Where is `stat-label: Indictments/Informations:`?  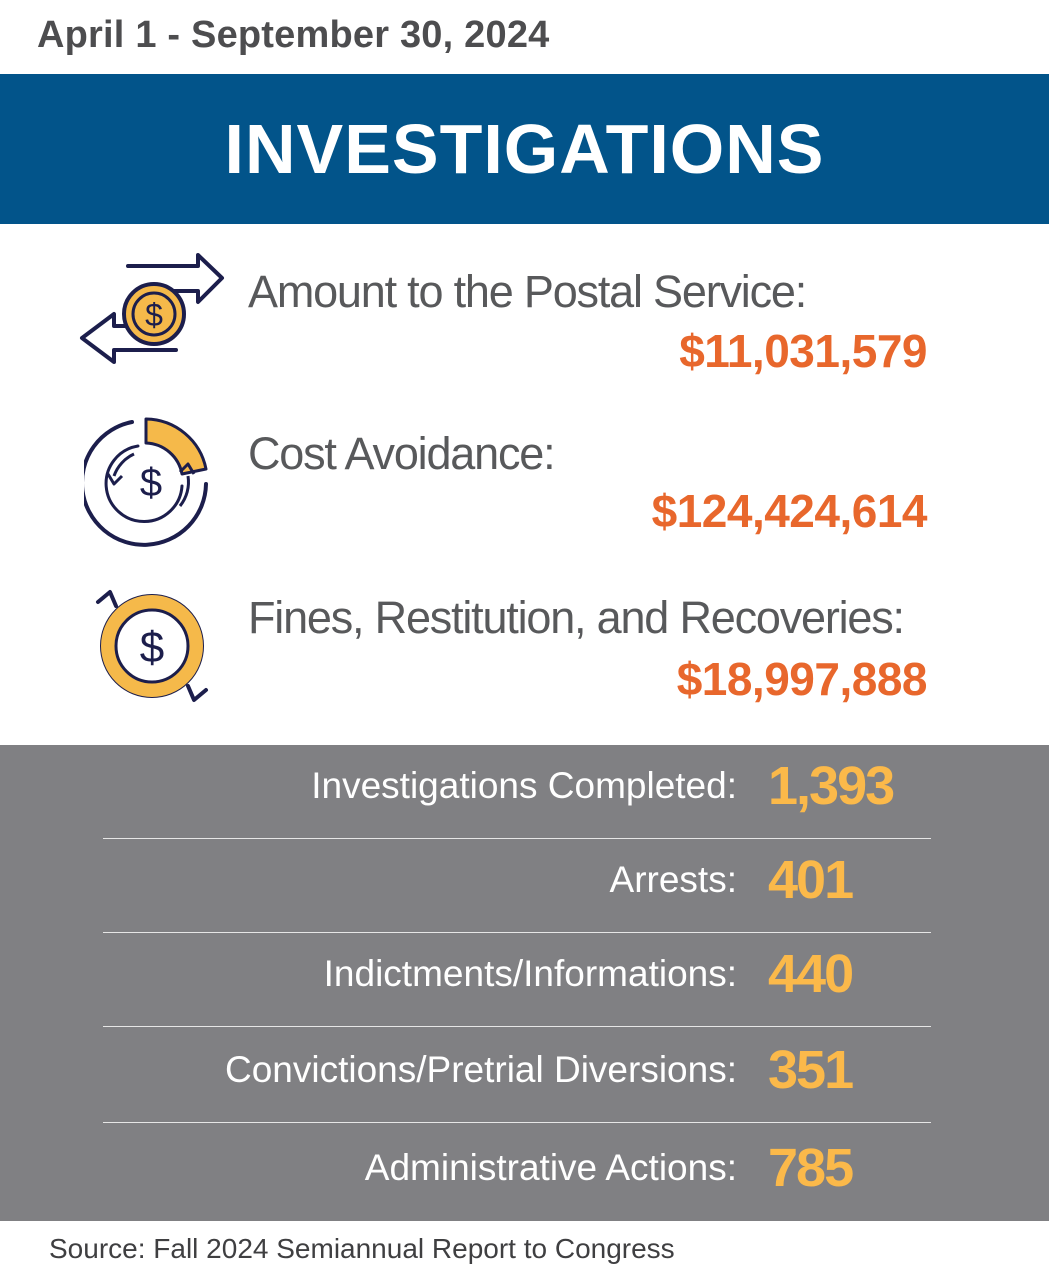 stat-label: Indictments/Informations: is located at coordinates (530, 973).